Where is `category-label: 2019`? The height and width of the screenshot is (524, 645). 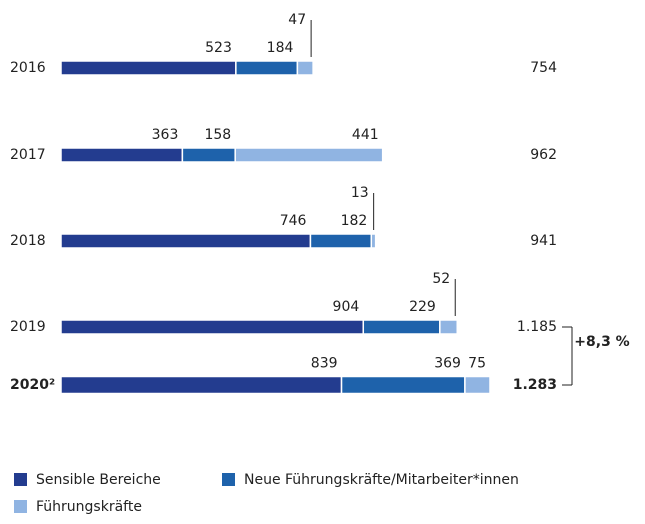
category-label: 2019 is located at coordinates (28, 327).